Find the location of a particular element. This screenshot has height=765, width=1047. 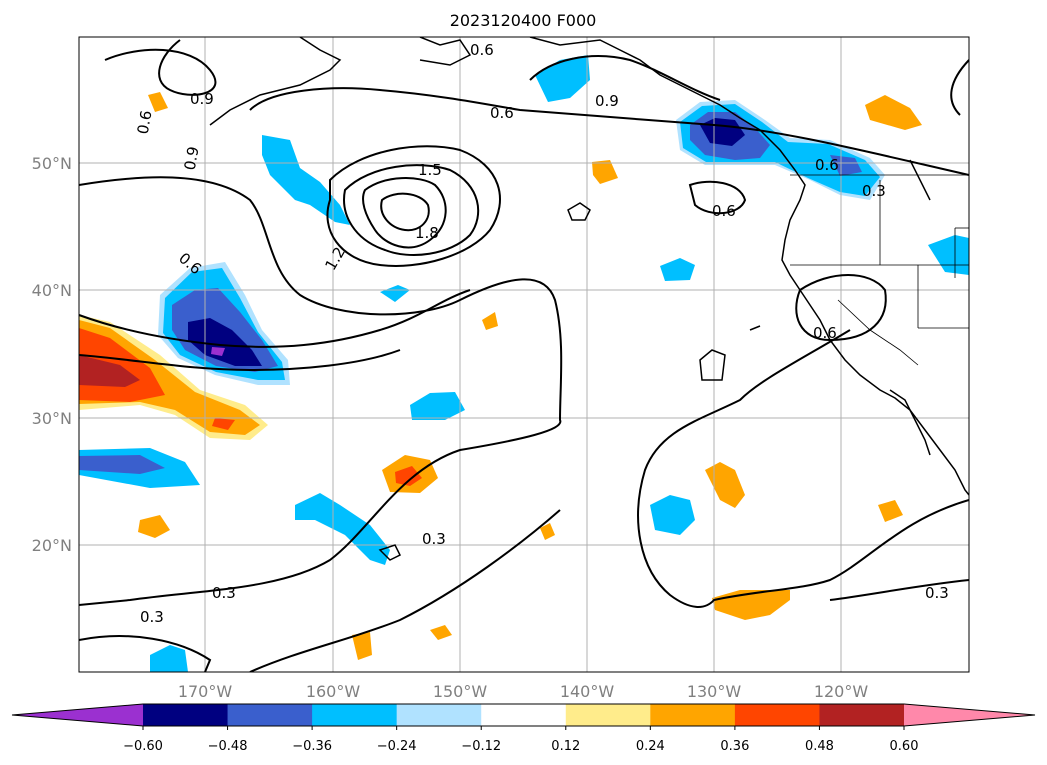

contour-label: 1.8 is located at coordinates (427, 233).